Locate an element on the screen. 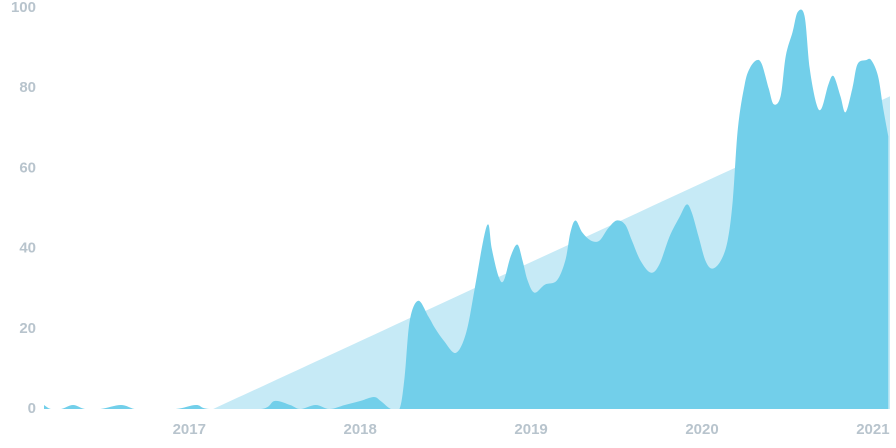 The image size is (896, 448). x-tick-label: 2019 is located at coordinates (530, 429).